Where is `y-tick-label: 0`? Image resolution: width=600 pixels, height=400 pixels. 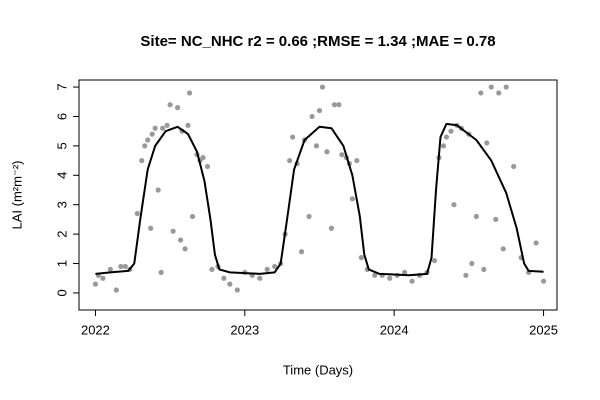
y-tick-label: 0 is located at coordinates (61, 292).